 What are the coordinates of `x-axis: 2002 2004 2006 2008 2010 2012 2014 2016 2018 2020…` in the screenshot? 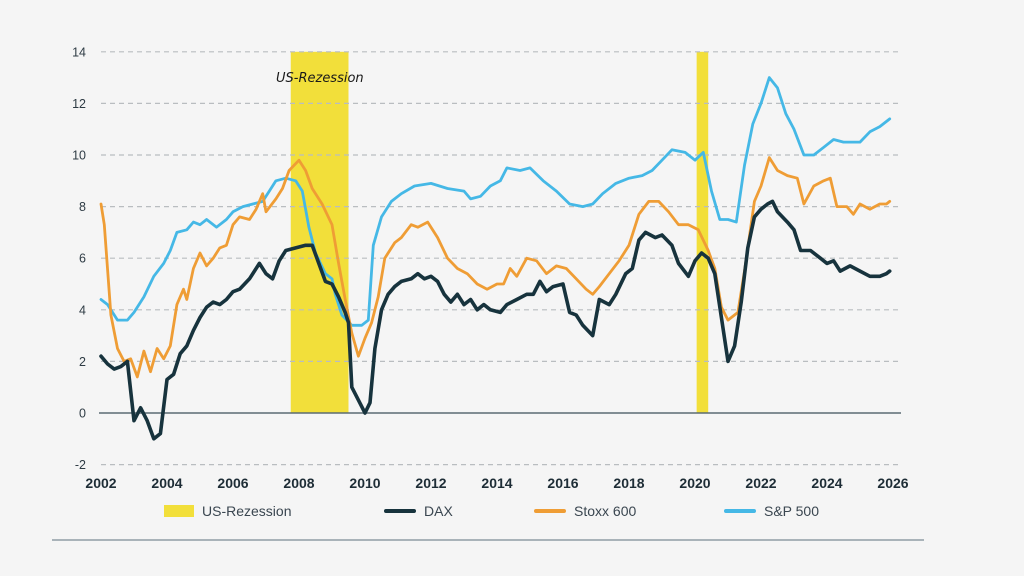 It's located at (496, 483).